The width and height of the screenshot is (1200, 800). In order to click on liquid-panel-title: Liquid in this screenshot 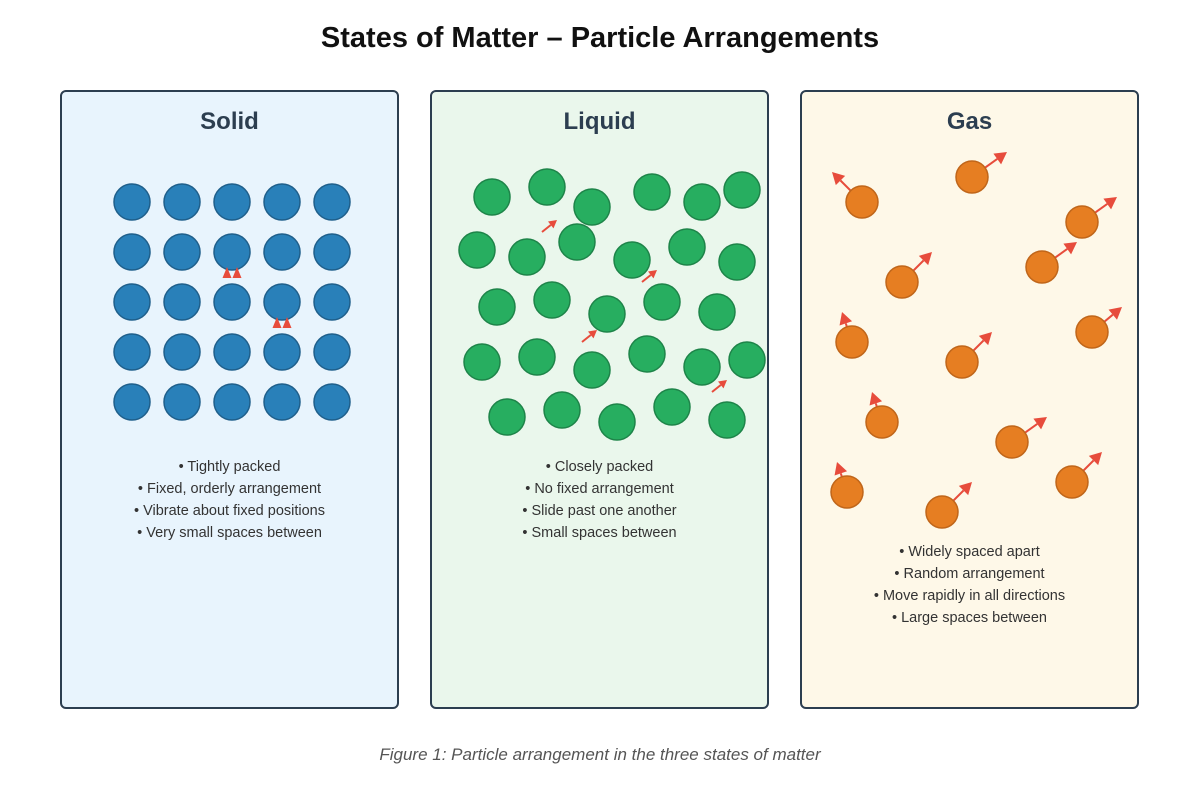, I will do `click(599, 121)`.